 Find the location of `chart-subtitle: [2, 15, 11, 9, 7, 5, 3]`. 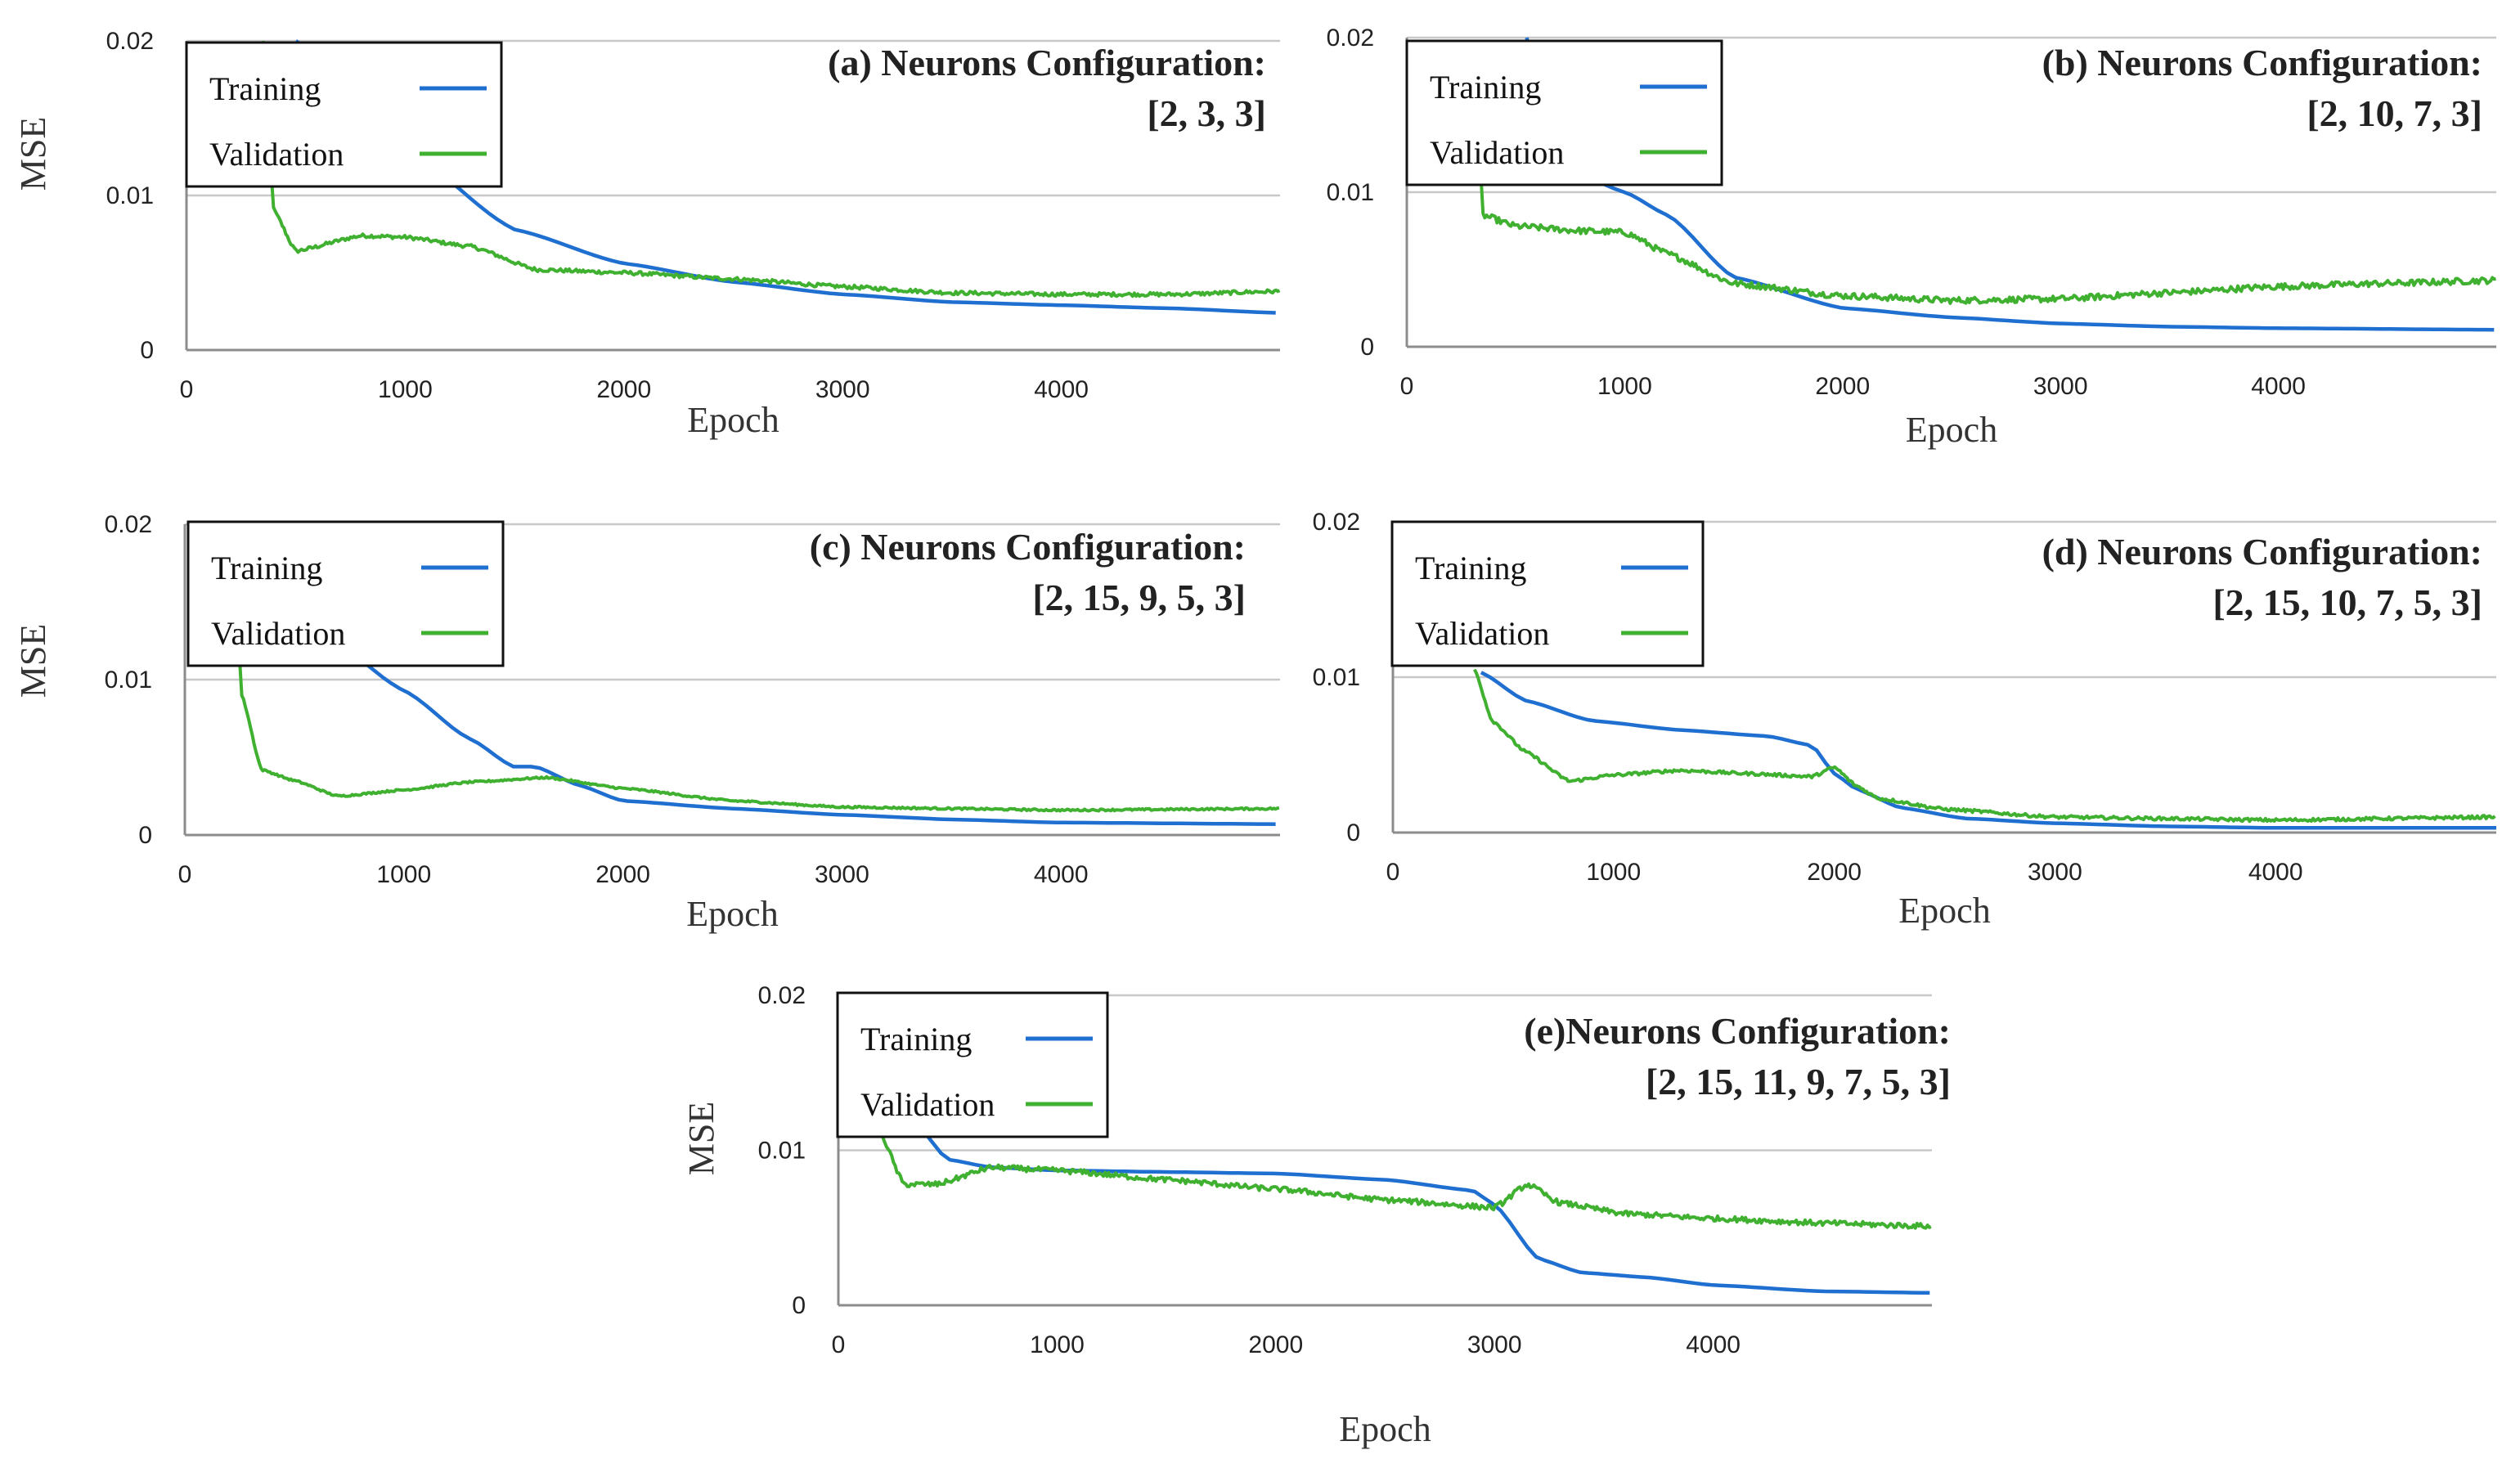

chart-subtitle: [2, 15, 11, 9, 7, 5, 3] is located at coordinates (1799, 1081).